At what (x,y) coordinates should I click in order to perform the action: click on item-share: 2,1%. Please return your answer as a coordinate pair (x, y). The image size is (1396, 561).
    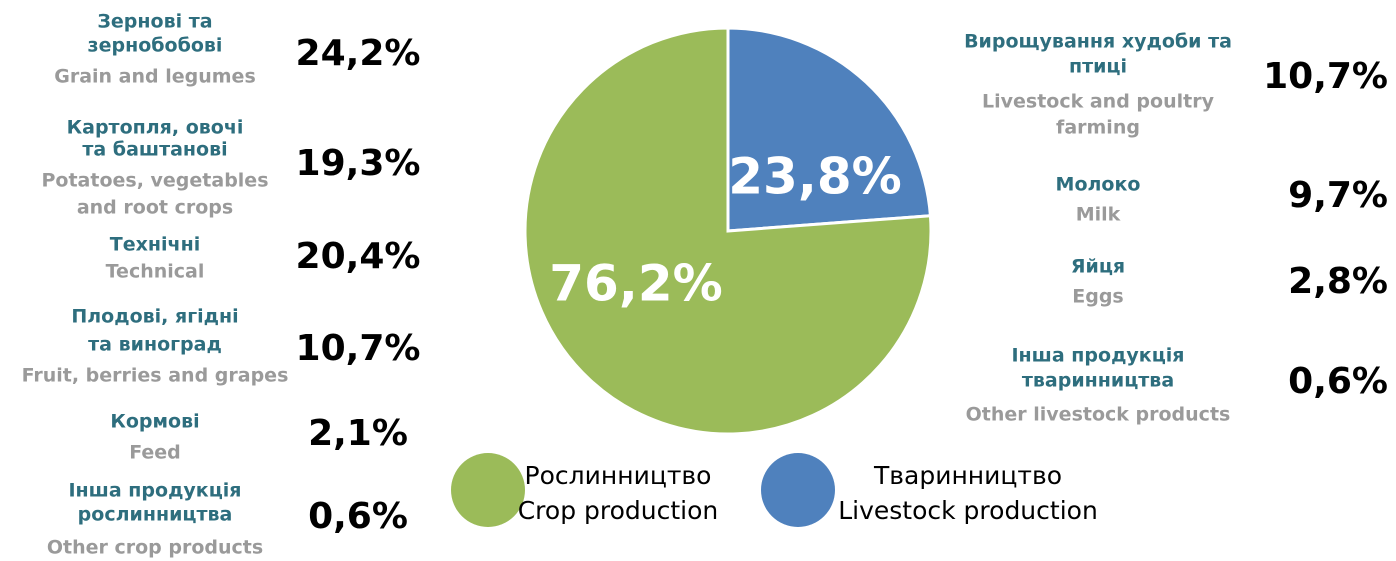
    Looking at the image, I should click on (358, 433).